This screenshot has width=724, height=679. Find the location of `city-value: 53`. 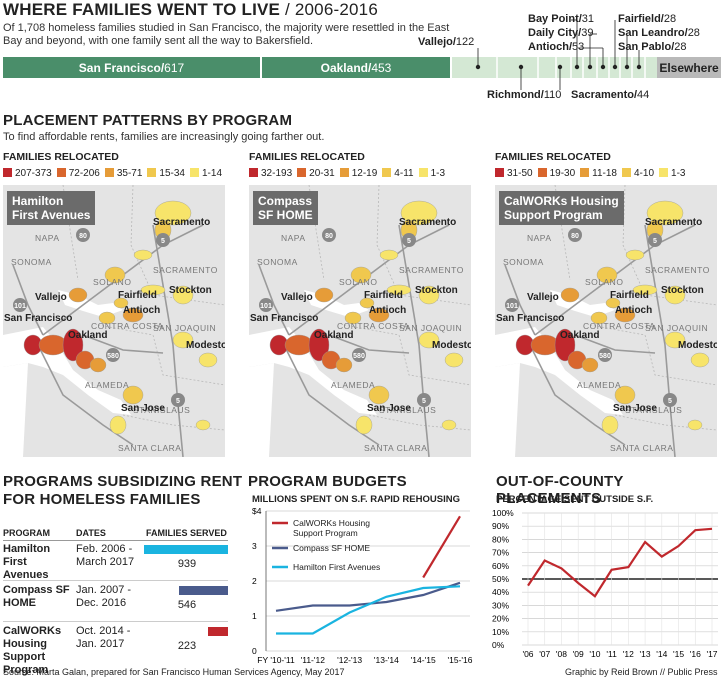

city-value: 53 is located at coordinates (578, 47).